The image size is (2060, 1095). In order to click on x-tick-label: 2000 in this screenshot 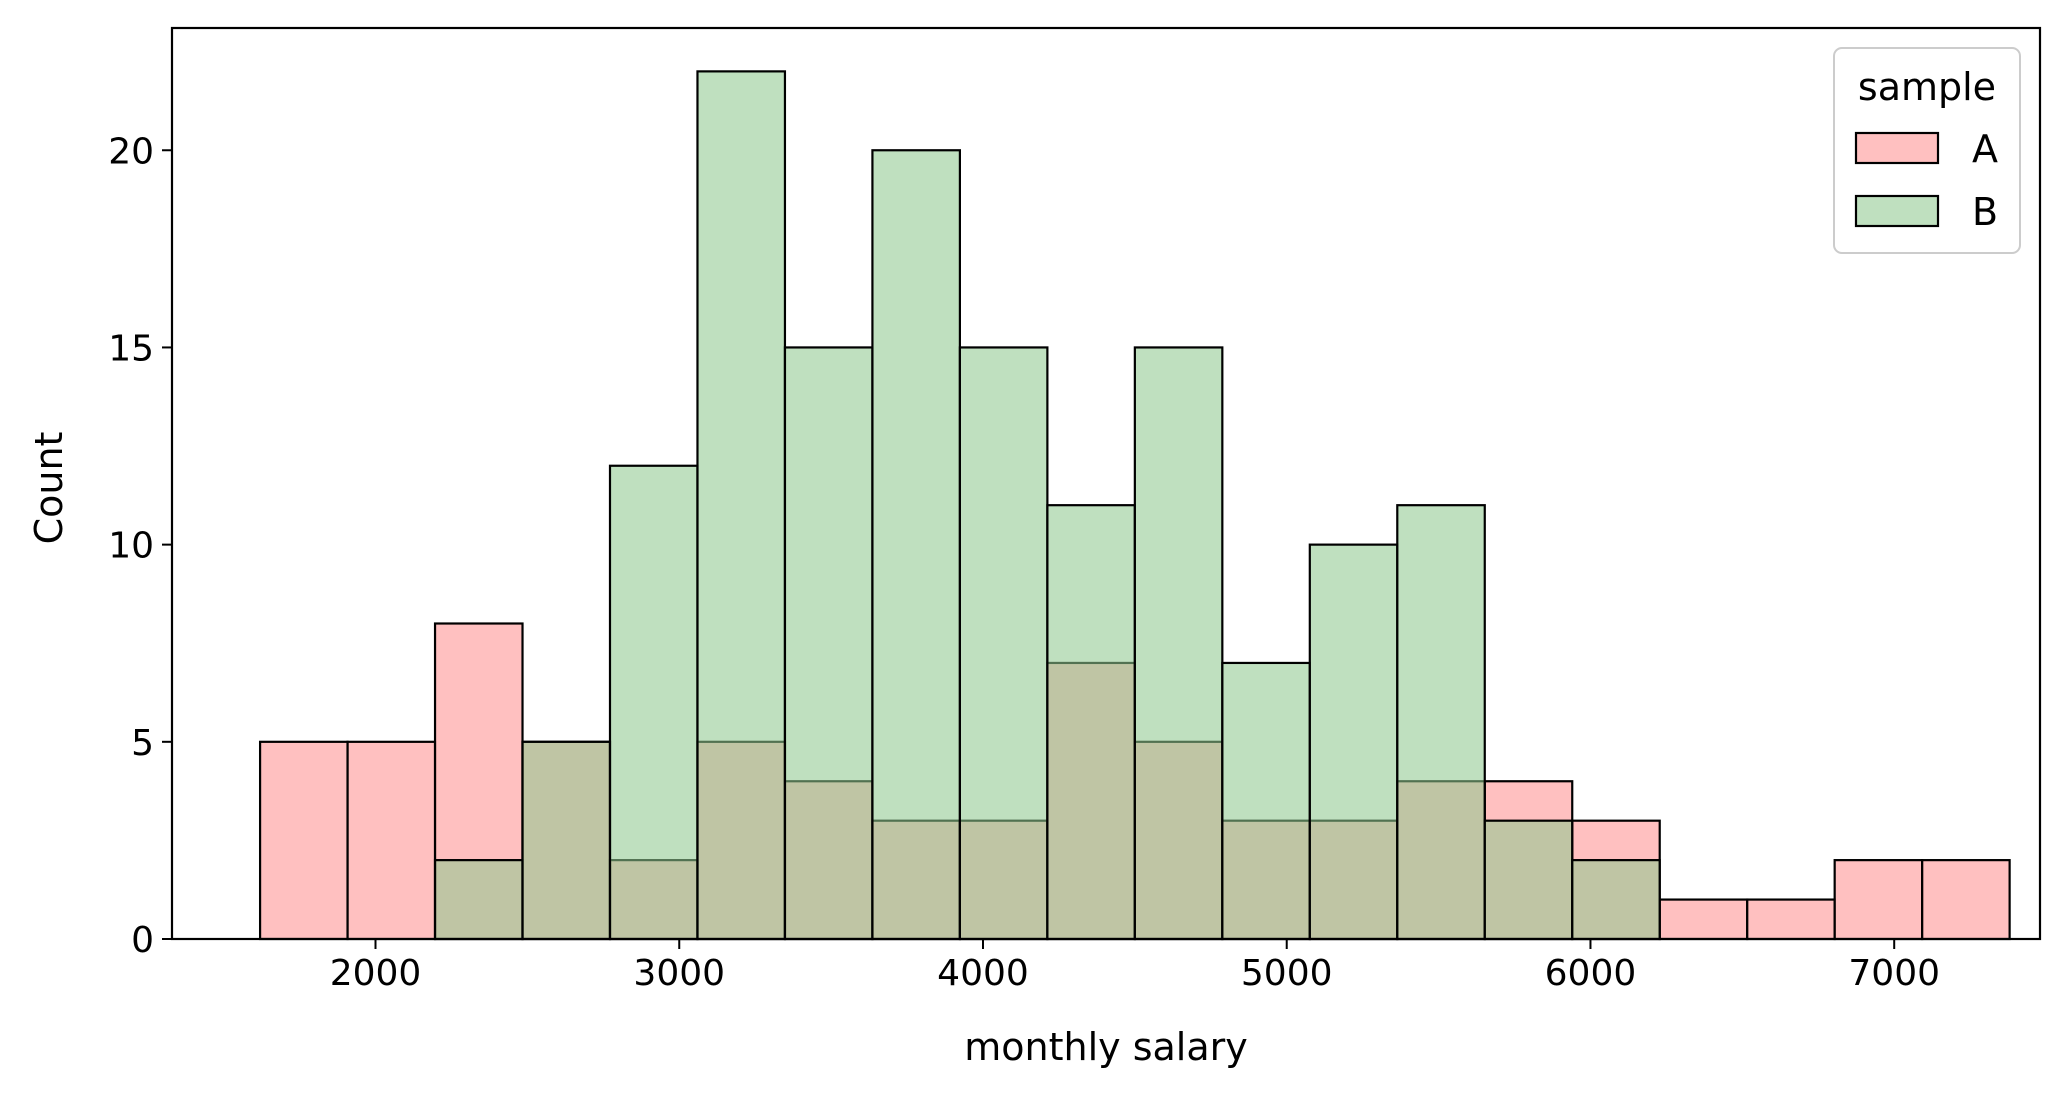, I will do `click(376, 973)`.